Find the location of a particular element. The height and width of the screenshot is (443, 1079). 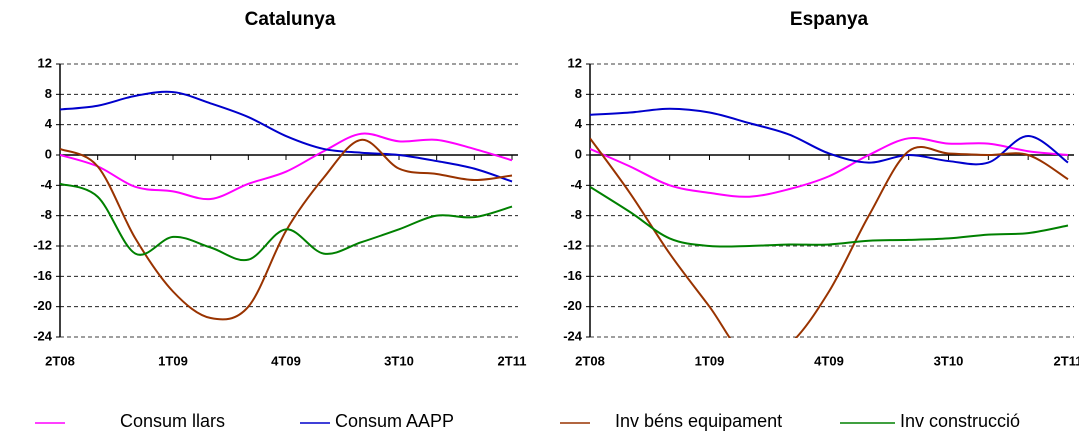

legend-label: Inv construcció is located at coordinates (960, 421).